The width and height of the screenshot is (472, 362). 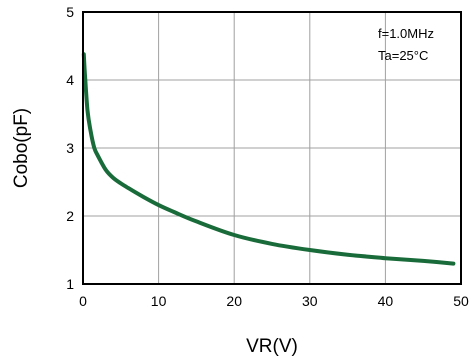 I want to click on x-tick-label: 20, so click(x=234, y=301).